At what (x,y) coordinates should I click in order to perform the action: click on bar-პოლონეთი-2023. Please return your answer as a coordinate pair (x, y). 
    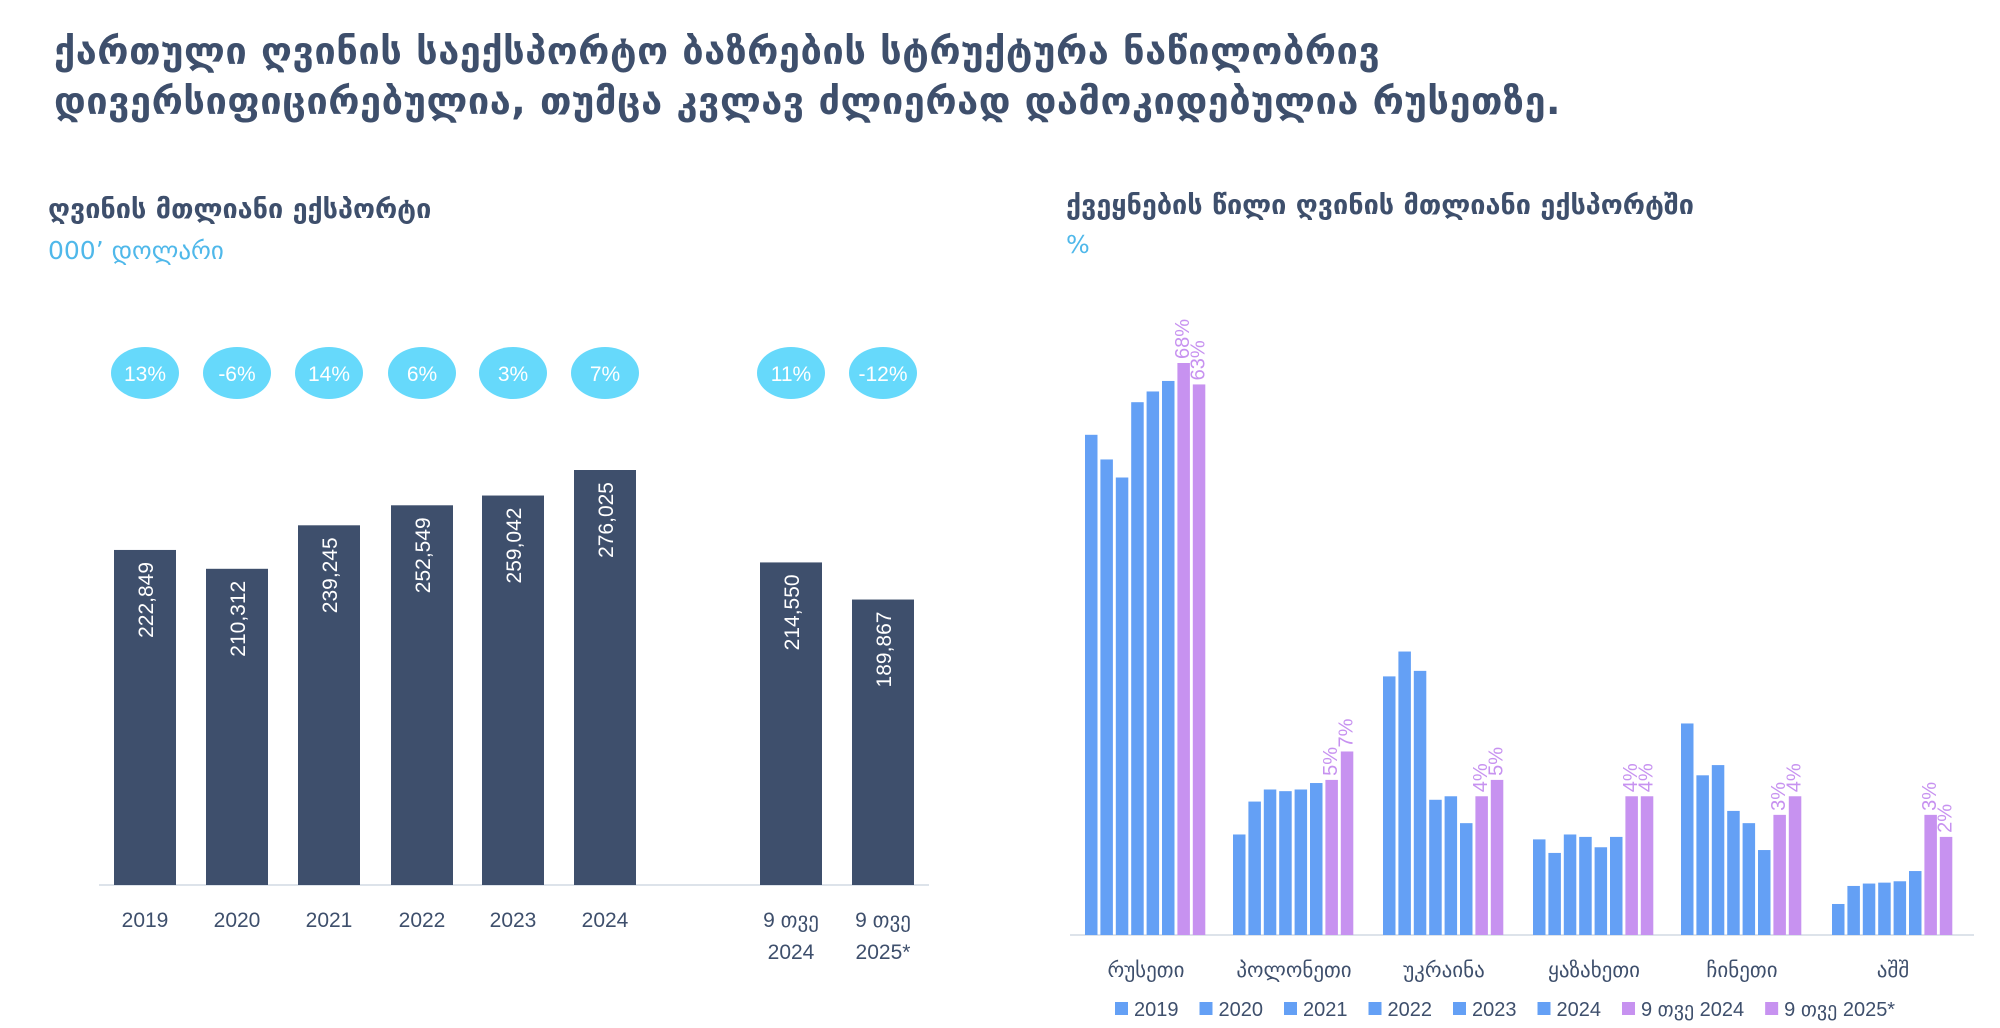
    Looking at the image, I should click on (1301, 862).